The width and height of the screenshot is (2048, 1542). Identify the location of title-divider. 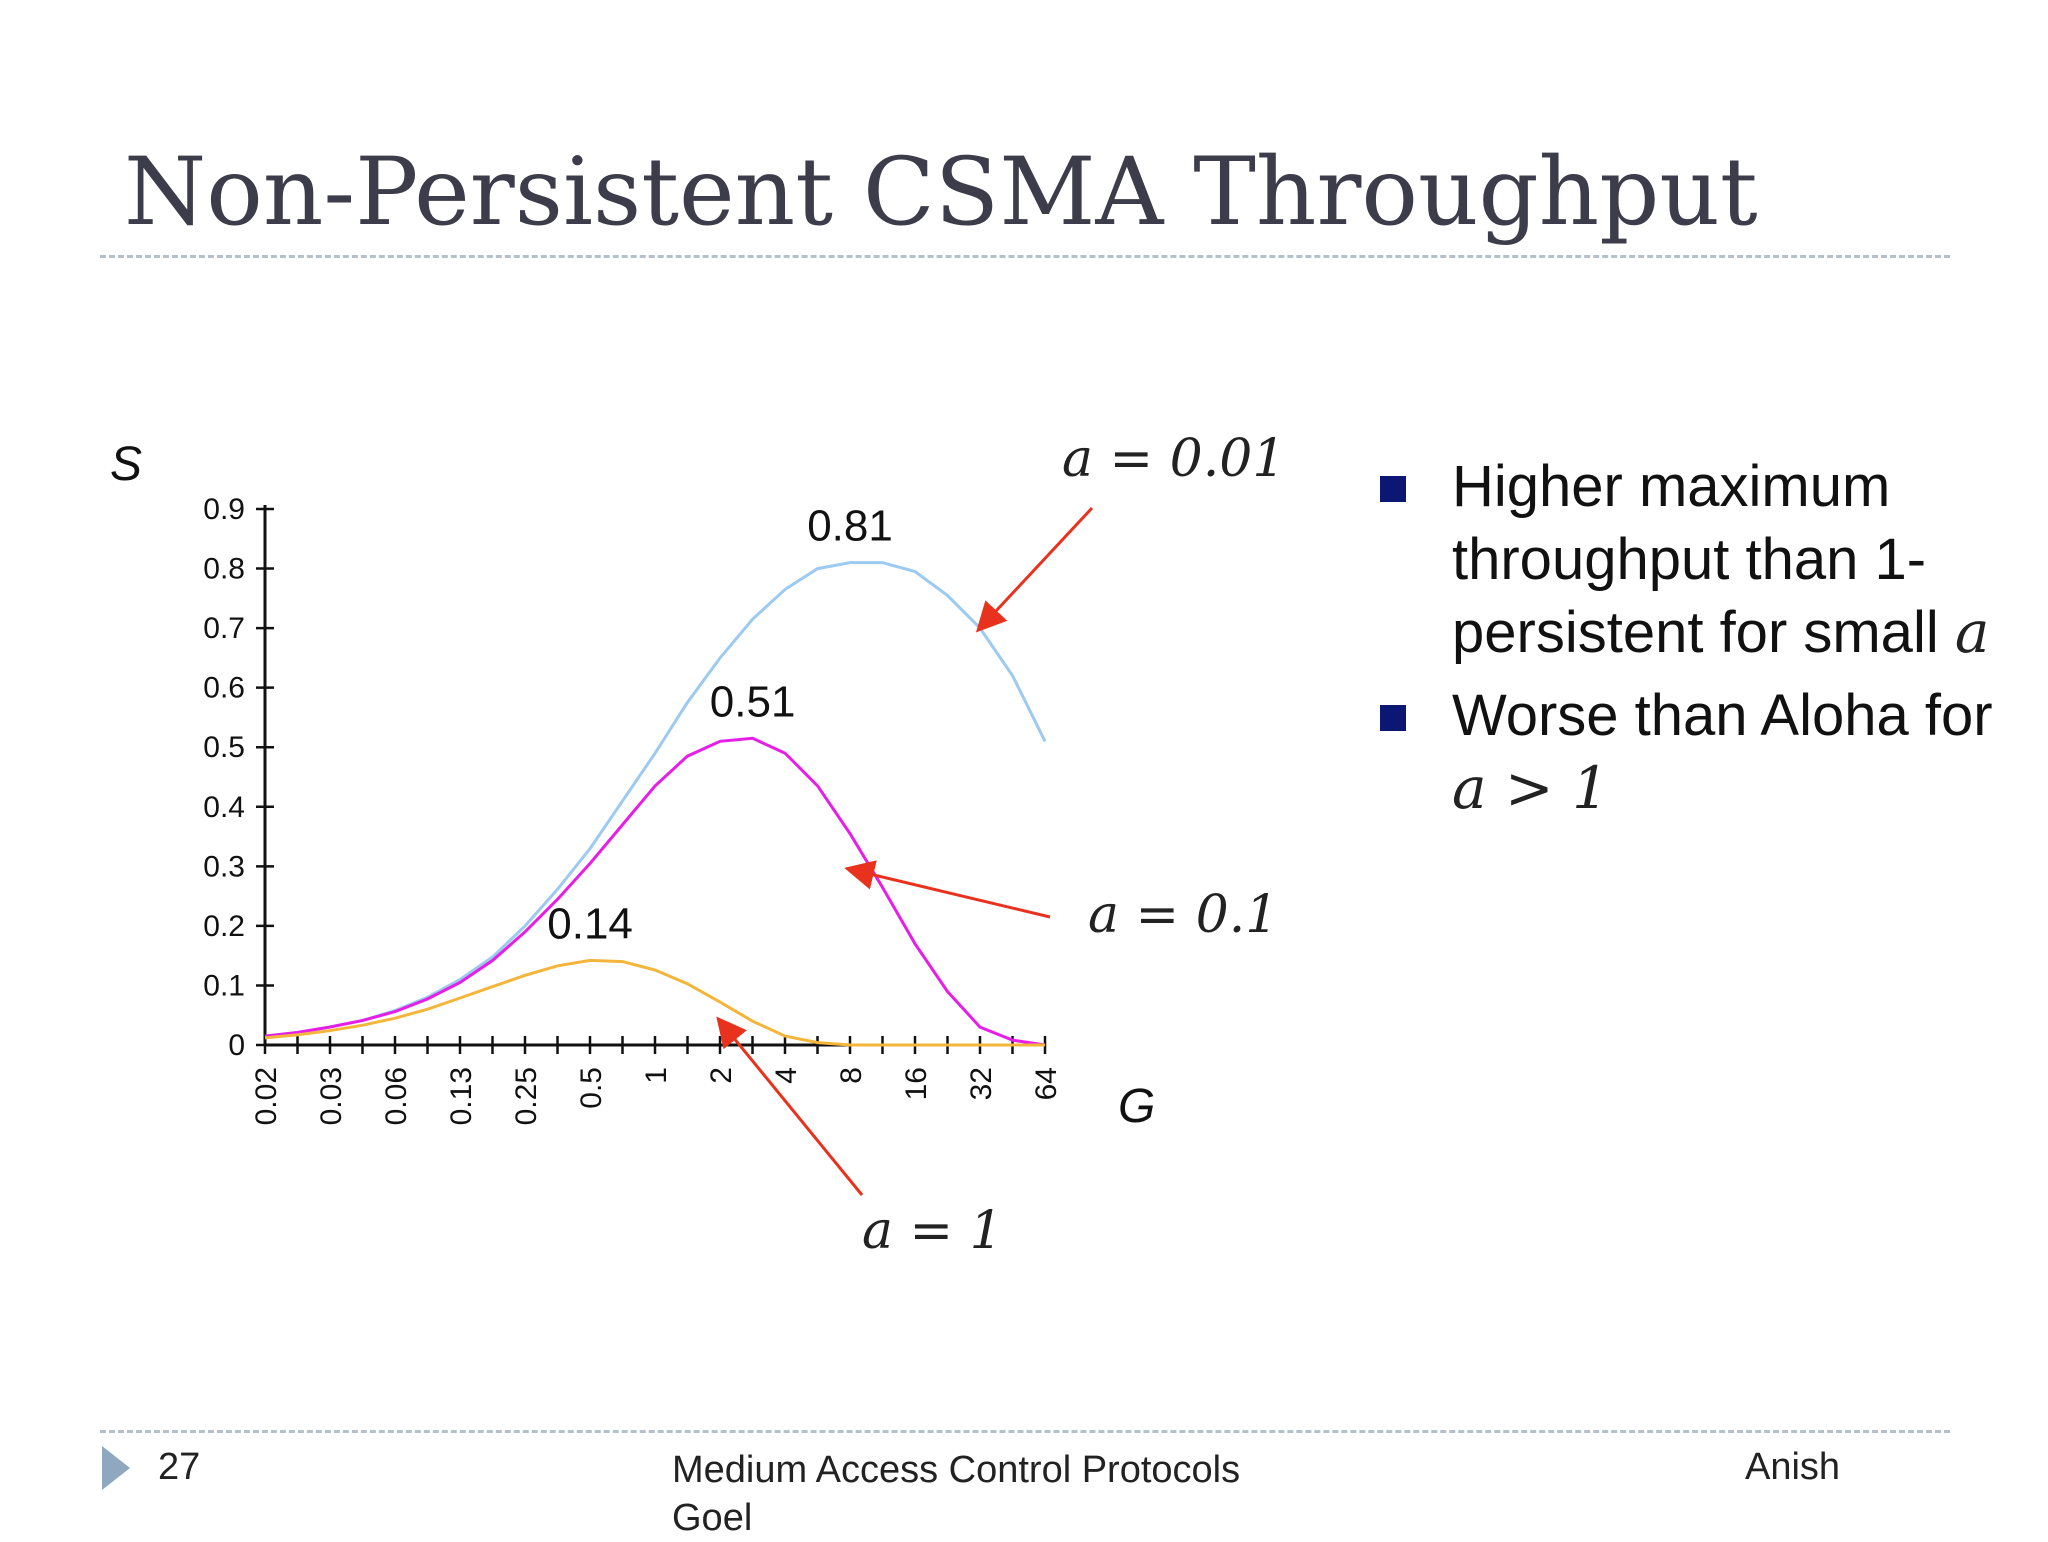
(1025, 256).